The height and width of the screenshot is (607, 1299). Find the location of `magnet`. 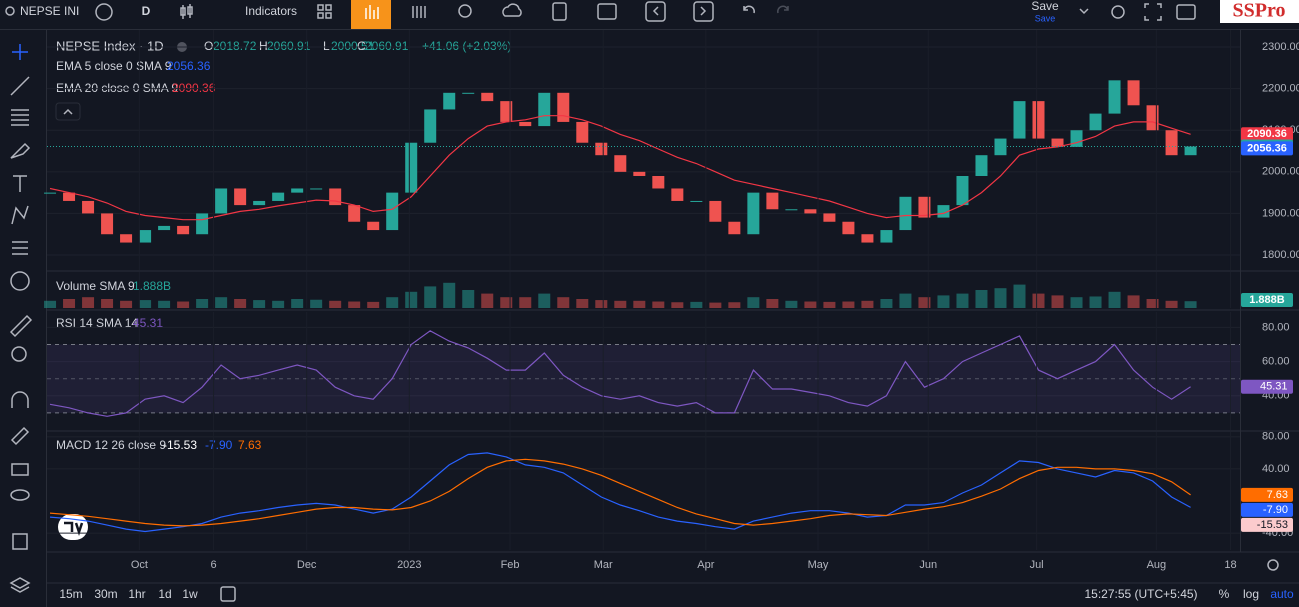

magnet is located at coordinates (20, 399).